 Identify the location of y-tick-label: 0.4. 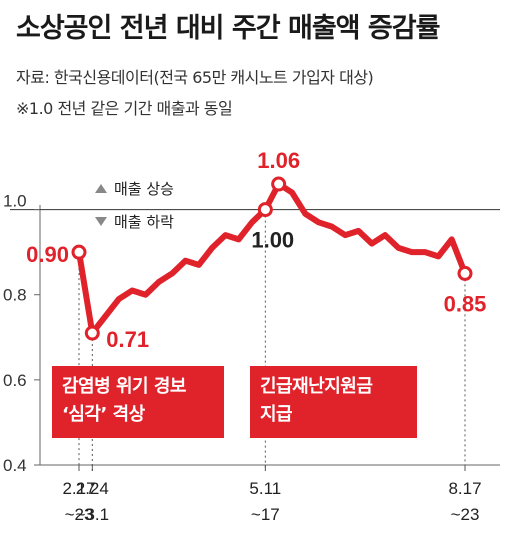
(15, 465).